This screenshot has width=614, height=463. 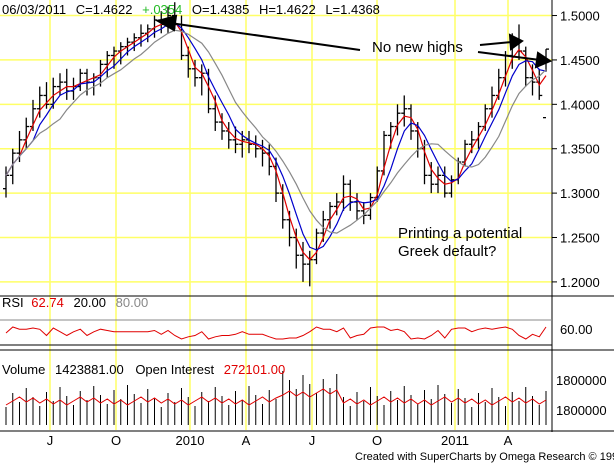 What do you see at coordinates (23, 369) in the screenshot?
I see `volume-label: Volume` at bounding box center [23, 369].